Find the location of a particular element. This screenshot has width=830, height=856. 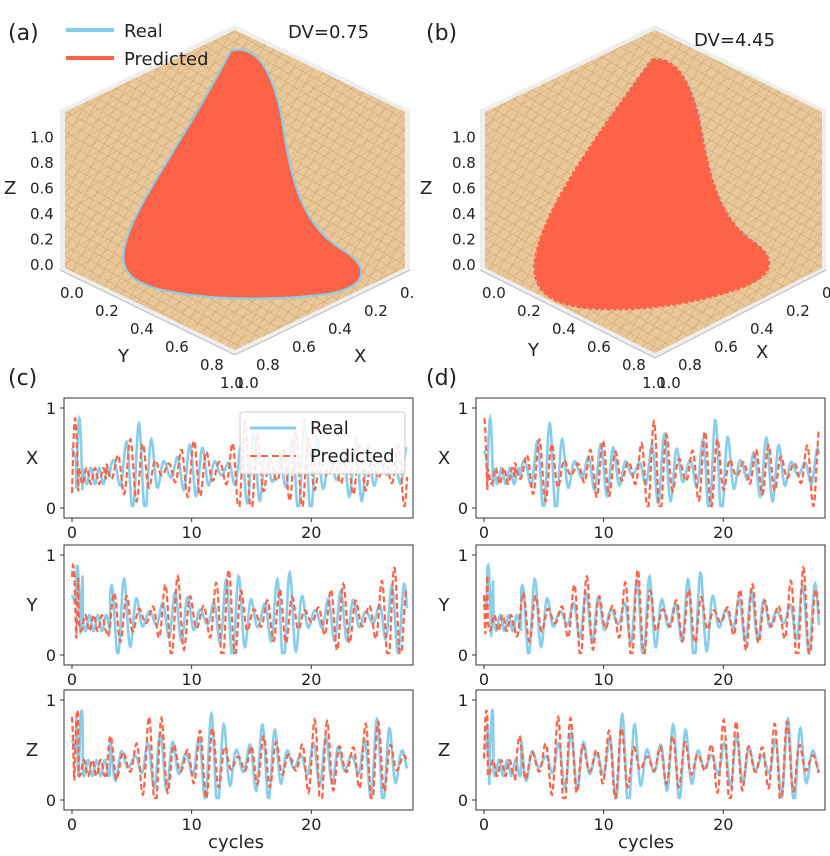

dv-b: DV=4.45 is located at coordinates (734, 40).